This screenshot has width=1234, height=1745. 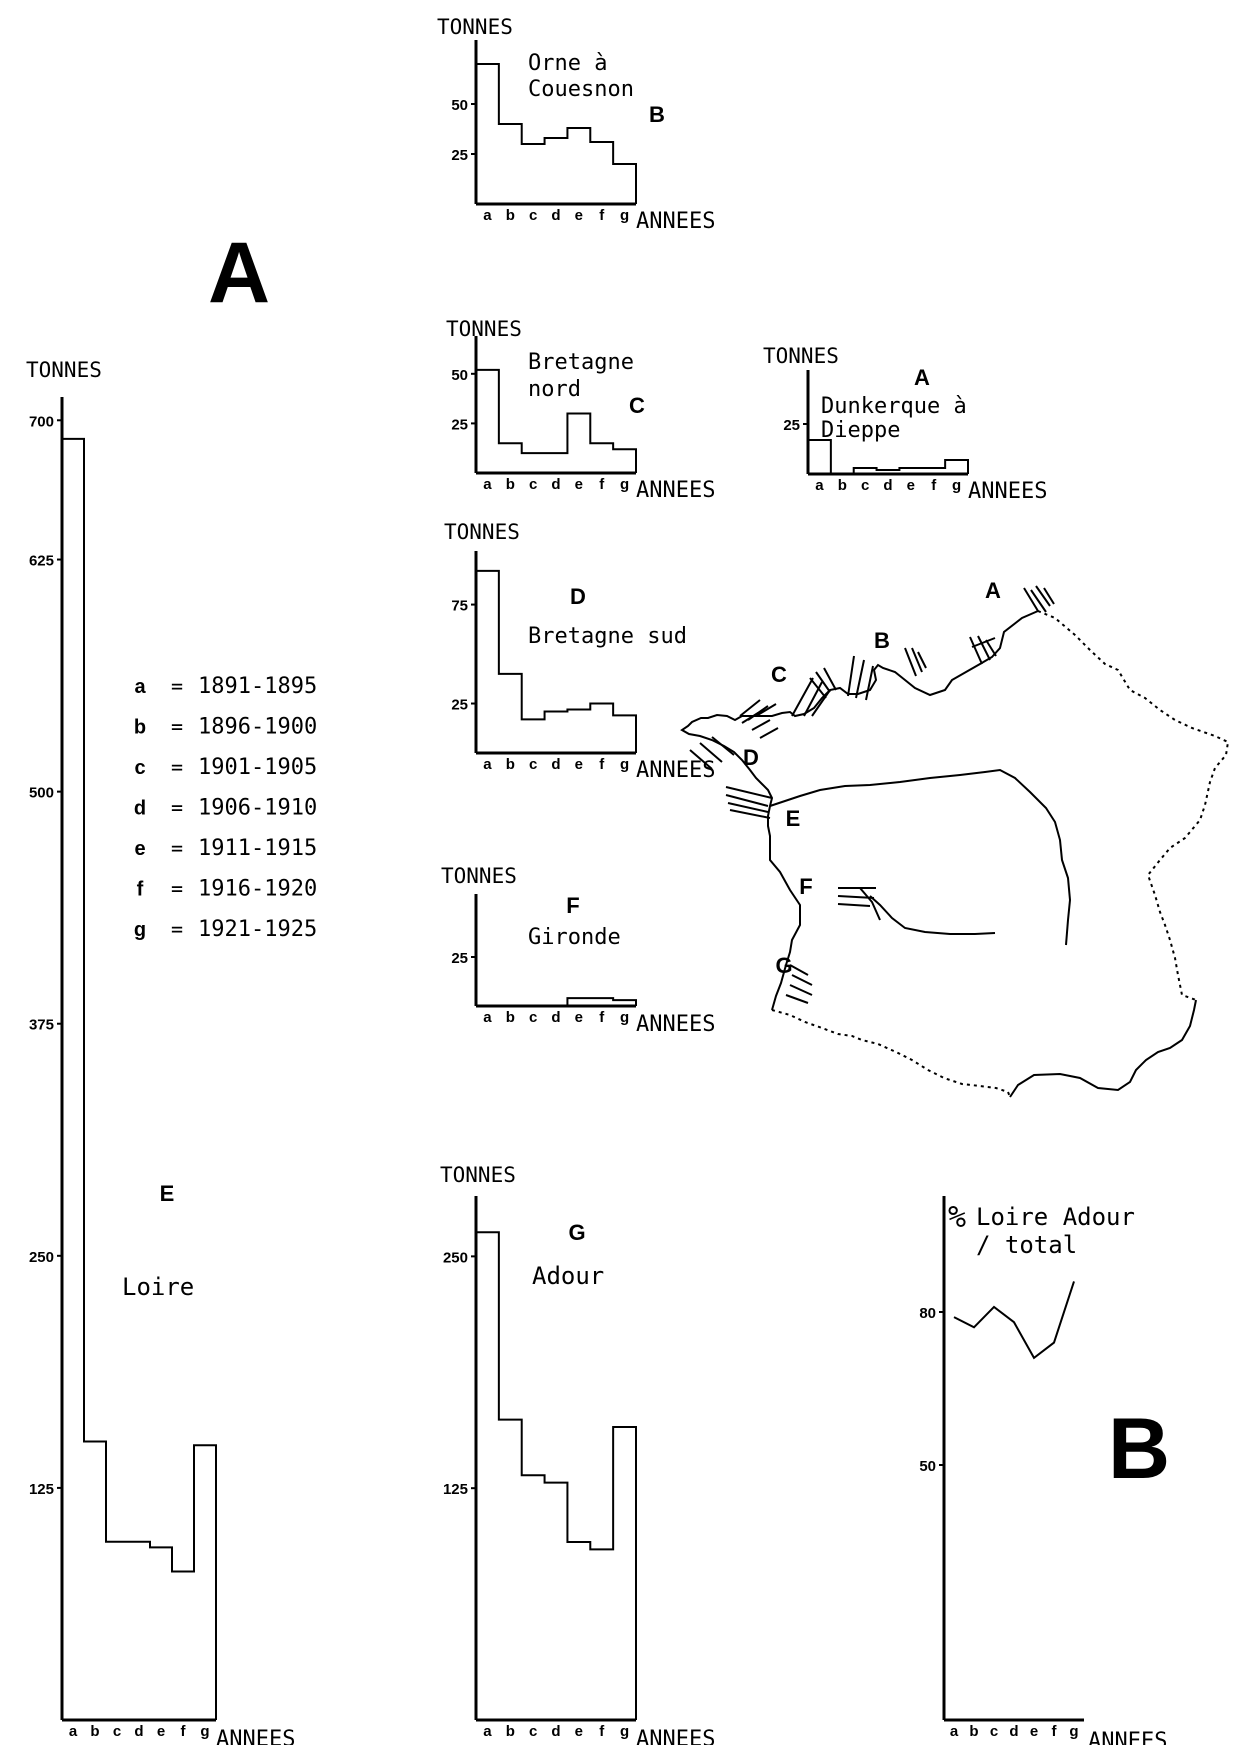 What do you see at coordinates (257, 808) in the screenshot?
I see `legend-years: 1906-1910` at bounding box center [257, 808].